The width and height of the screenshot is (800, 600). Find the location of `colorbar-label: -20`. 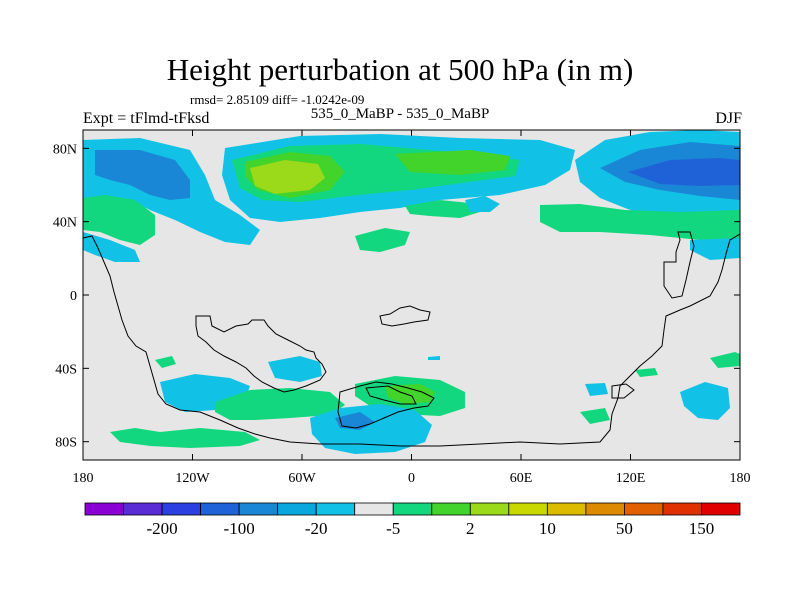

colorbar-label: -20 is located at coordinates (316, 528).